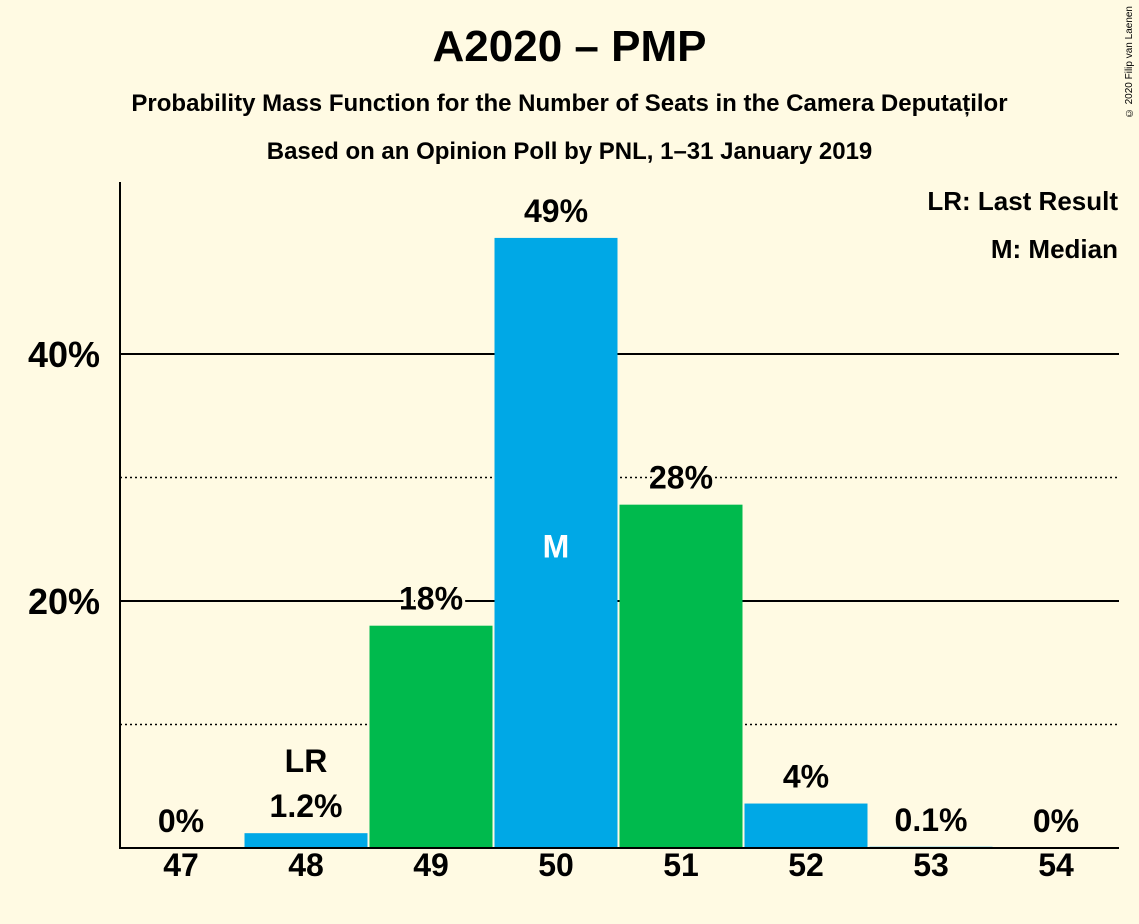 This screenshot has height=924, width=1139. Describe the element at coordinates (556, 865) in the screenshot. I see `x-tick-label: 50` at that location.